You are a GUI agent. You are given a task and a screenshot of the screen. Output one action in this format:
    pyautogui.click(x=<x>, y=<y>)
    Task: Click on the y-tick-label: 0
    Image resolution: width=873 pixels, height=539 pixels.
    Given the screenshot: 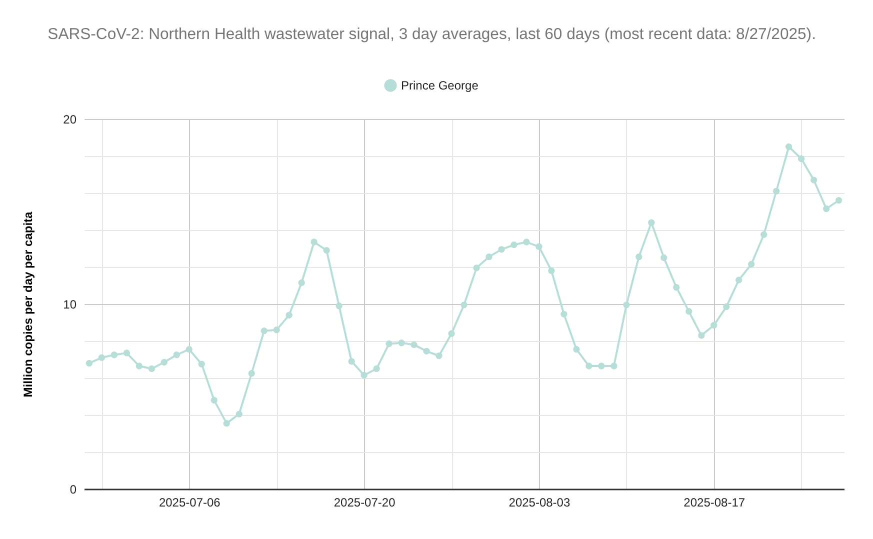 What is the action you would take?
    pyautogui.click(x=73, y=489)
    